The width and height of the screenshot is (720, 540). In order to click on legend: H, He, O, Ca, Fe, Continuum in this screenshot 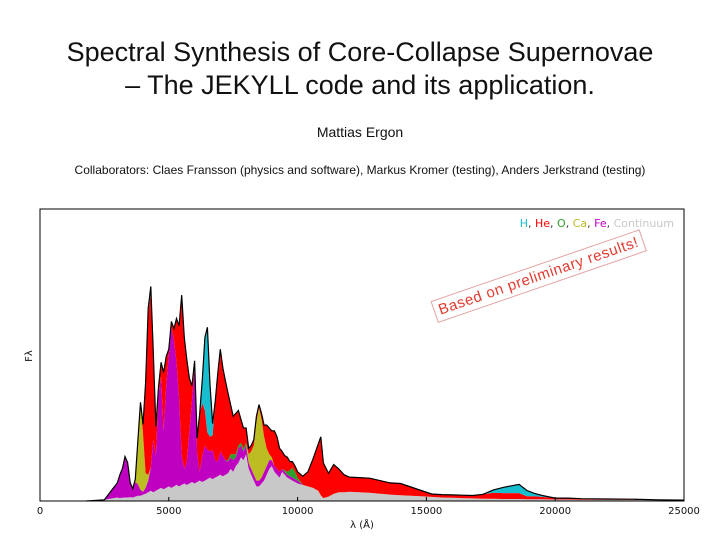, I will do `click(597, 223)`.